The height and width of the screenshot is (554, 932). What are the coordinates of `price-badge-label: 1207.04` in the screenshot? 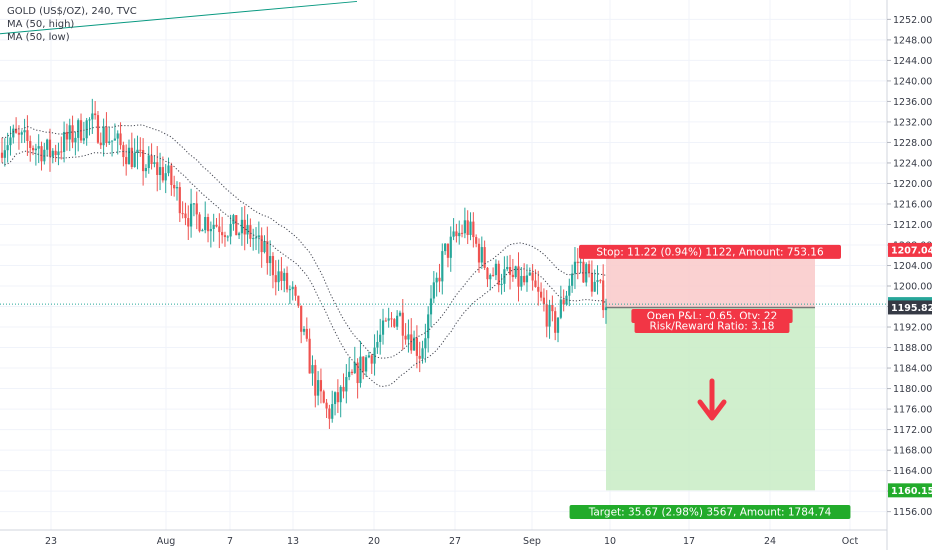 It's located at (911, 250).